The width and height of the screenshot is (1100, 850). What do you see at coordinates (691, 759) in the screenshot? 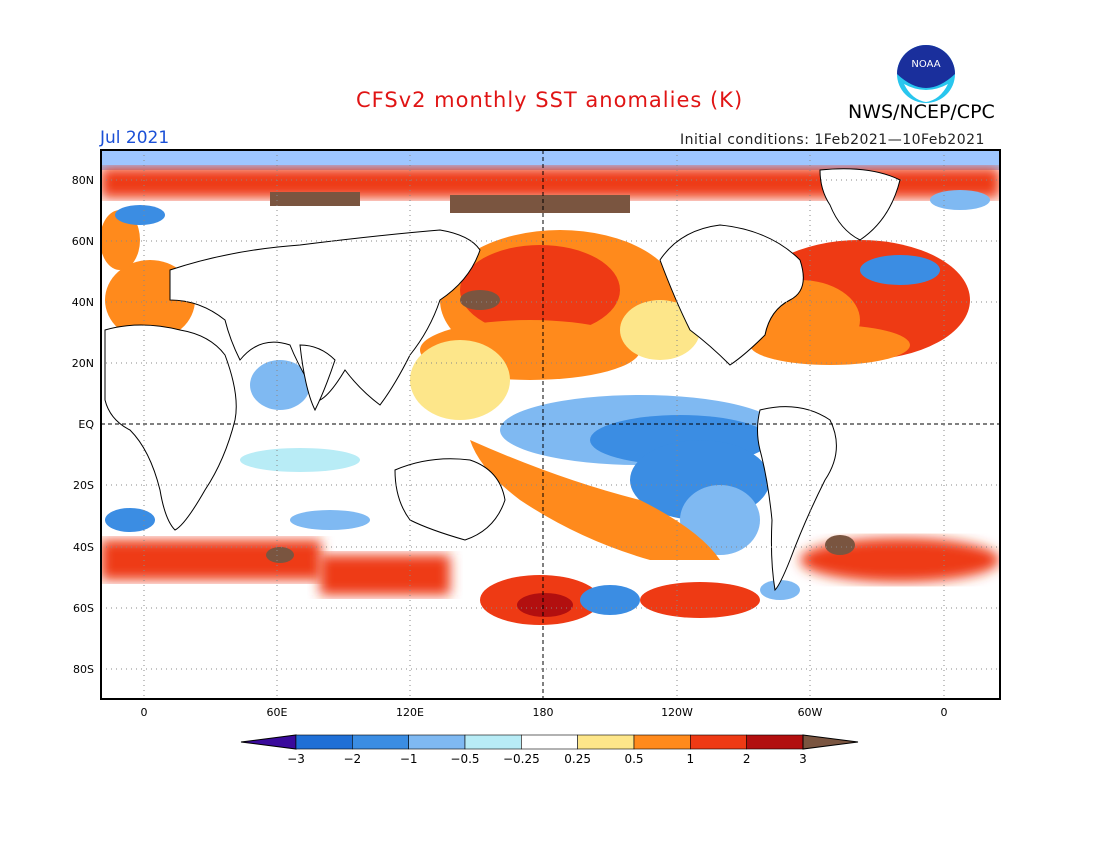
I see `colorbar-label: 1` at bounding box center [691, 759].